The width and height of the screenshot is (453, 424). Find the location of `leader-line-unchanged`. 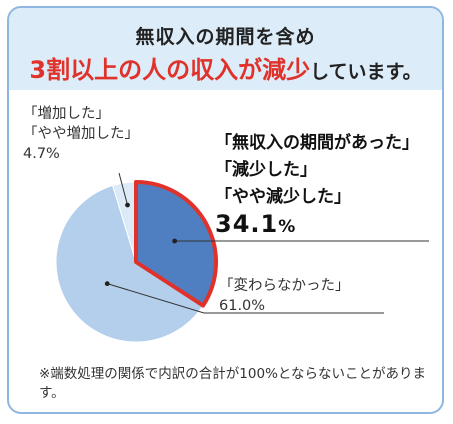

leader-line-unchanged is located at coordinates (245, 298).